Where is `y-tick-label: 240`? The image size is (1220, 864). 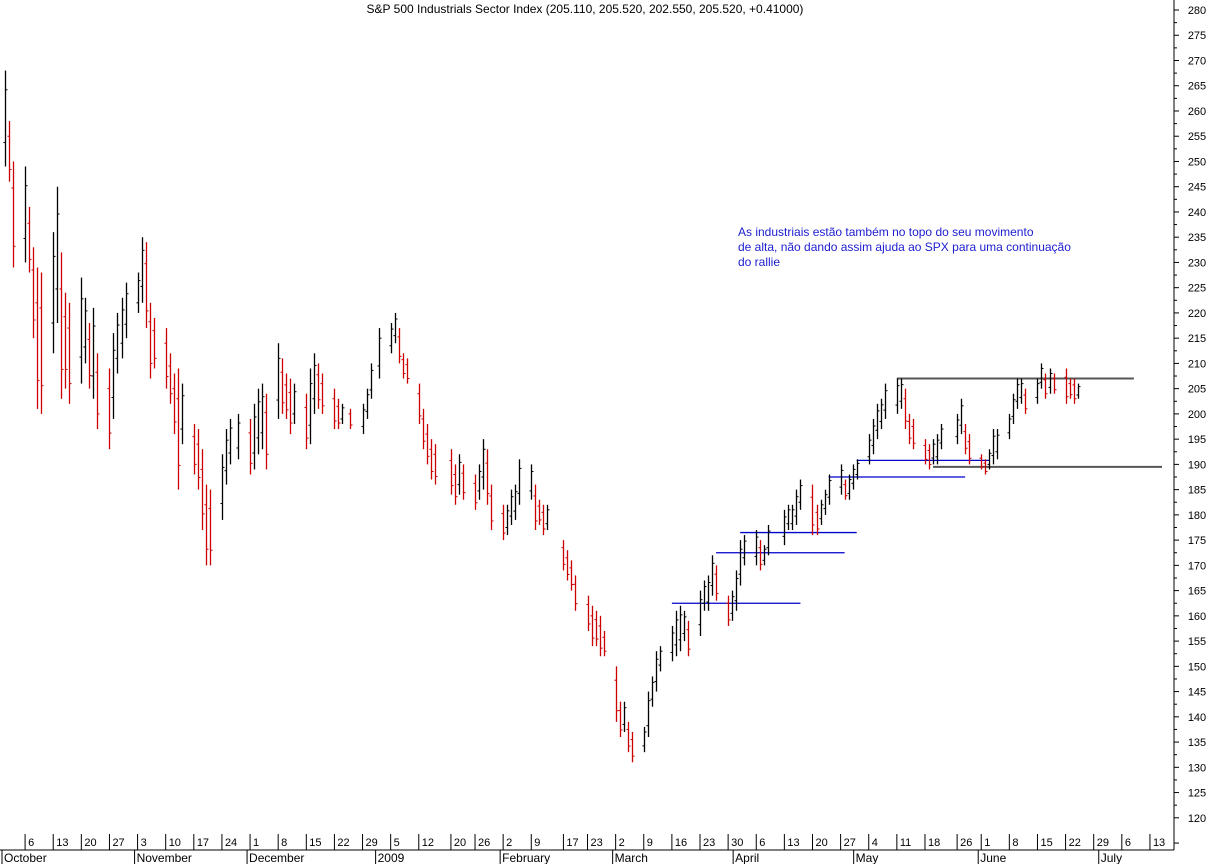
y-tick-label: 240 is located at coordinates (1197, 213).